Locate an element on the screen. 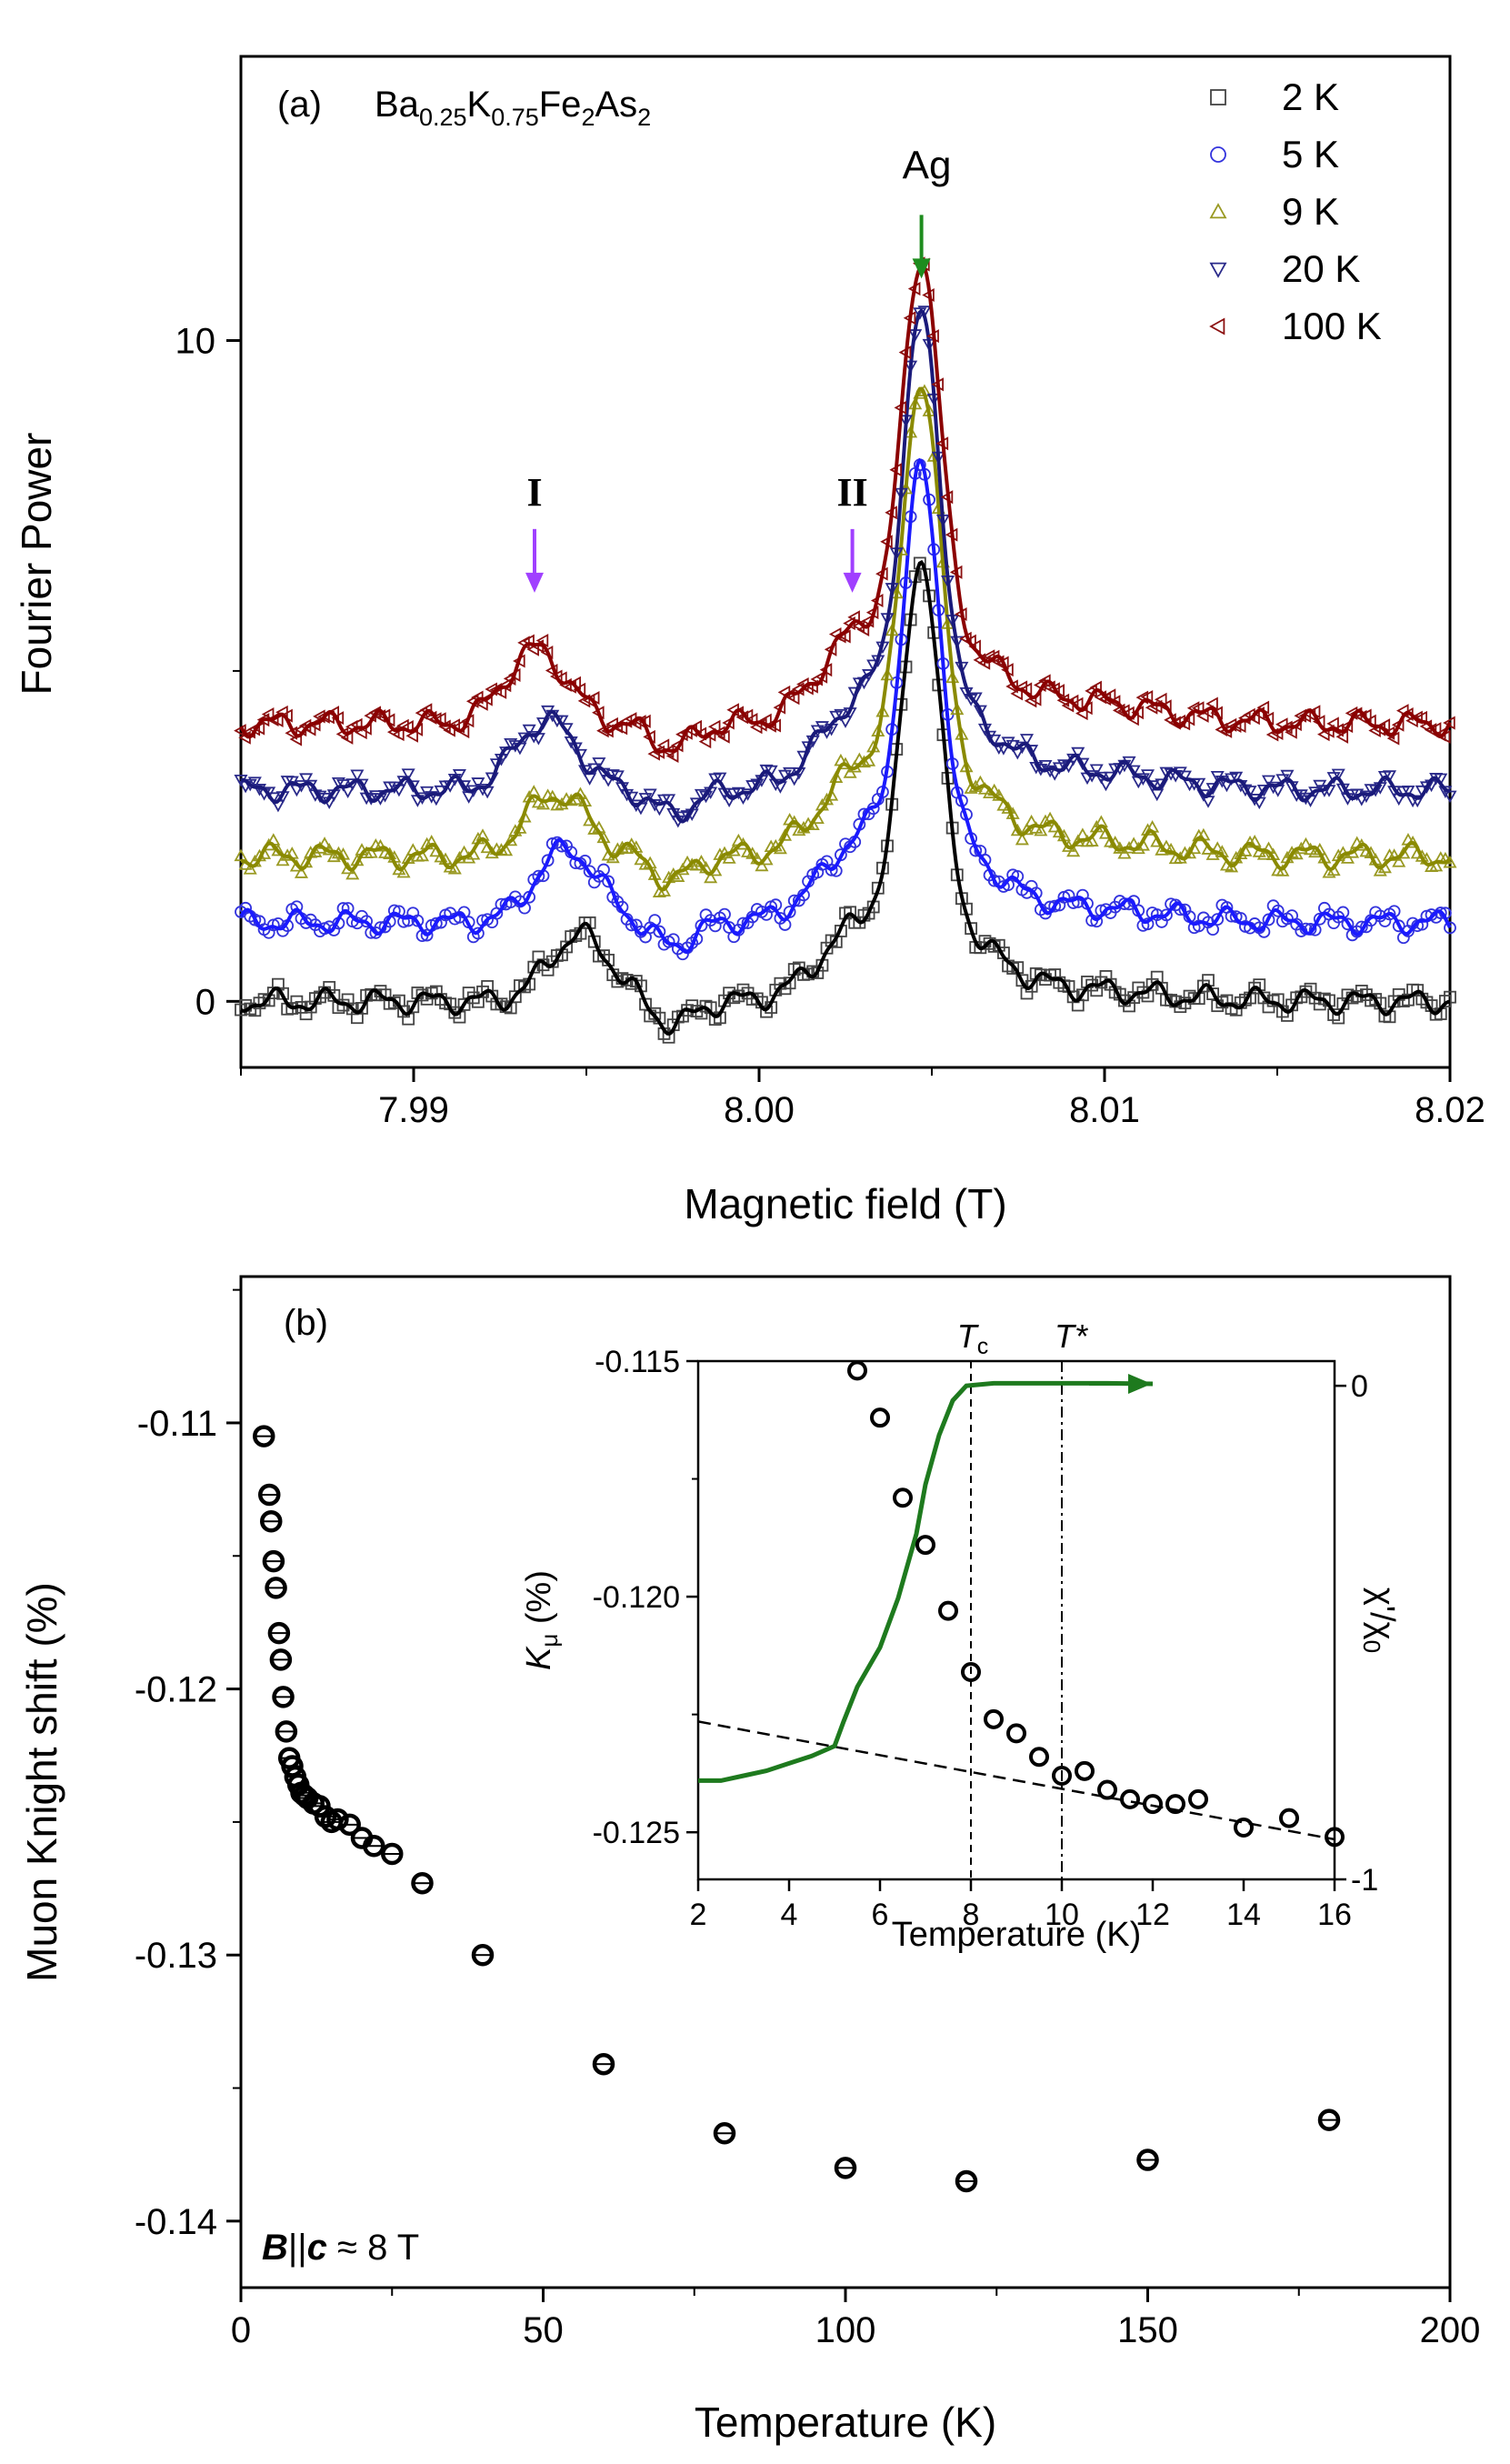 The height and width of the screenshot is (2464, 1510). legend-label: 2 K is located at coordinates (1311, 96).